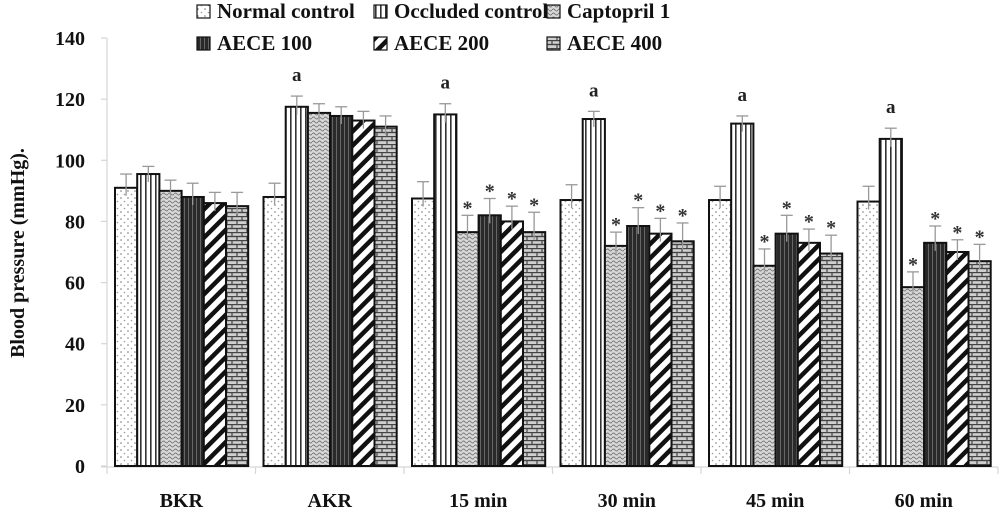  I want to click on significance-star-aece-400-30-min: *, so click(683, 216).